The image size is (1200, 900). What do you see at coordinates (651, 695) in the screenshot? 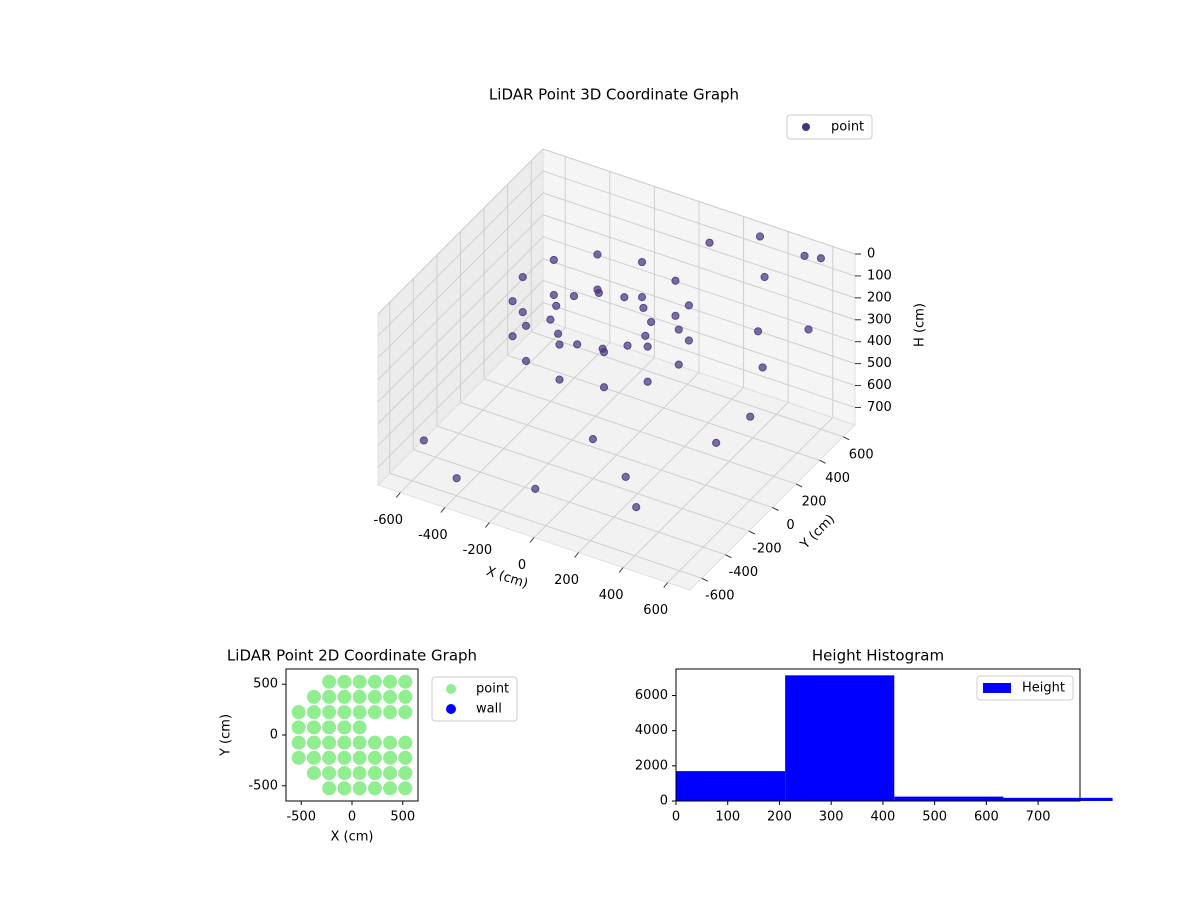
I see `y-tick-label: 6000` at bounding box center [651, 695].